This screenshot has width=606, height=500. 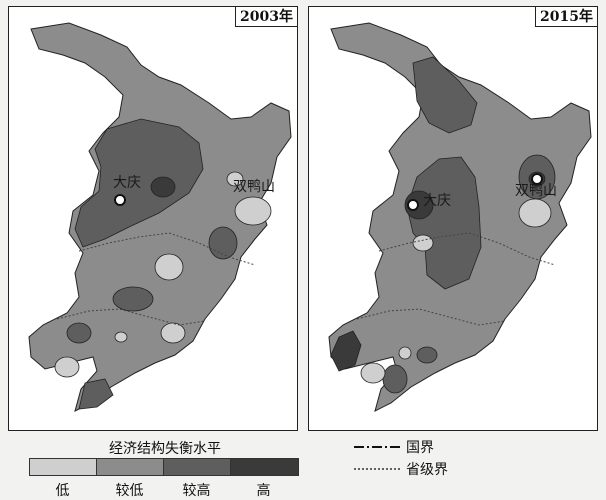 I want to click on provincial-boundary-2003, so click(x=167, y=249).